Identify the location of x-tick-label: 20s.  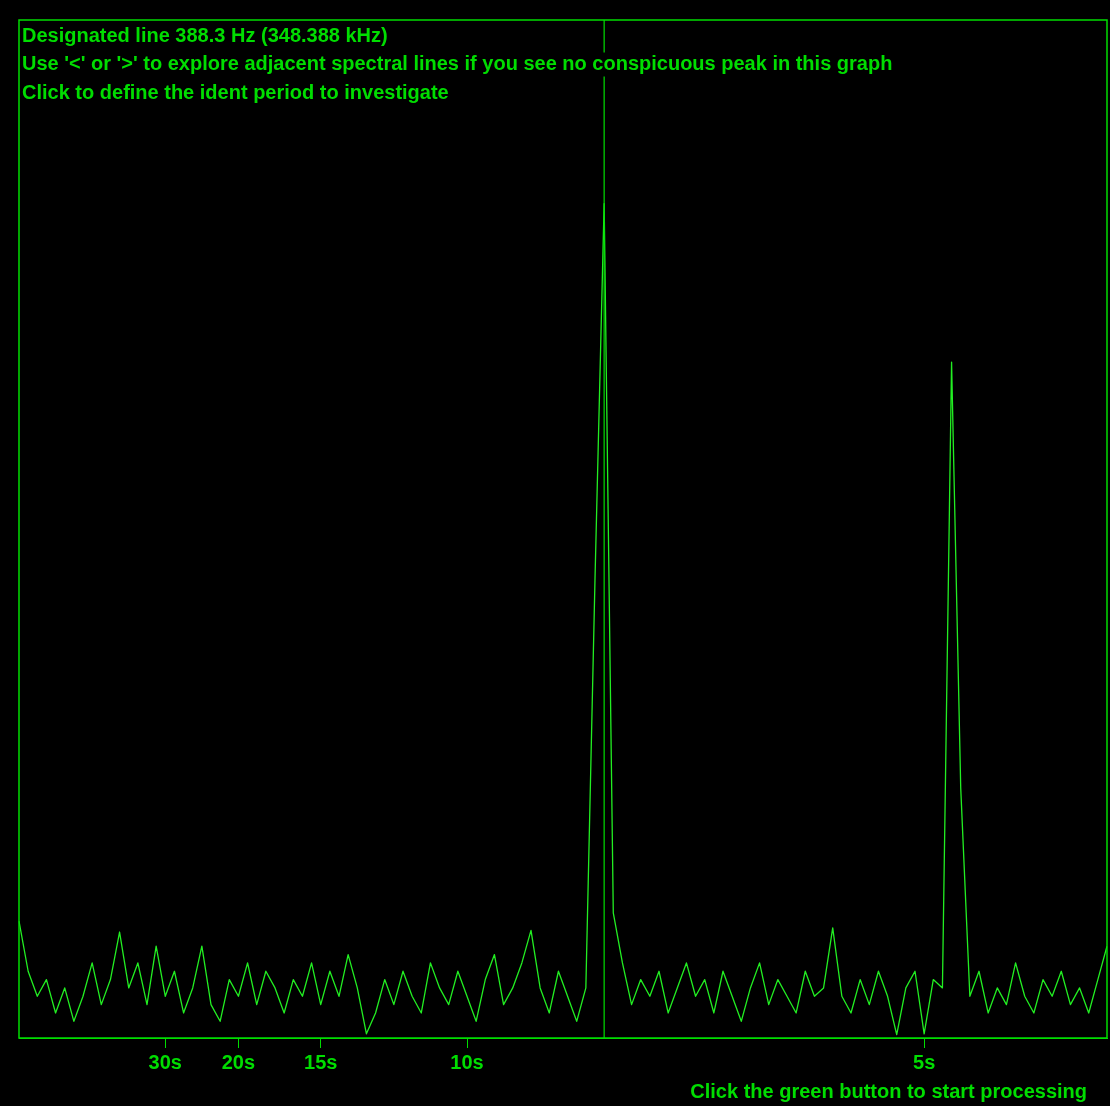
(238, 1061).